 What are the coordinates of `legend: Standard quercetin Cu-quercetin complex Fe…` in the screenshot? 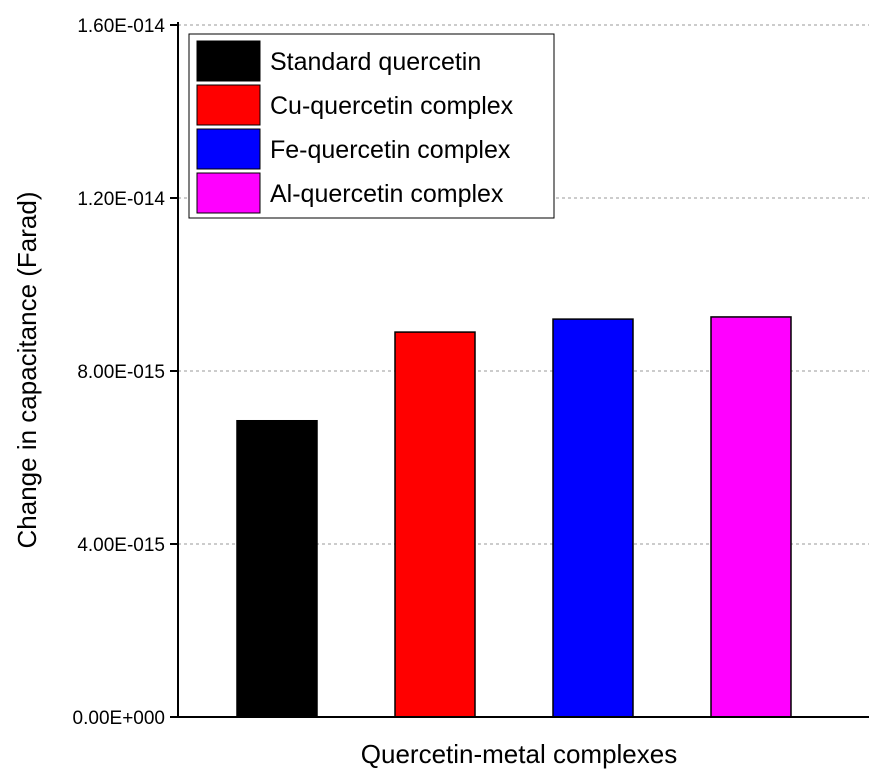 It's located at (371, 126).